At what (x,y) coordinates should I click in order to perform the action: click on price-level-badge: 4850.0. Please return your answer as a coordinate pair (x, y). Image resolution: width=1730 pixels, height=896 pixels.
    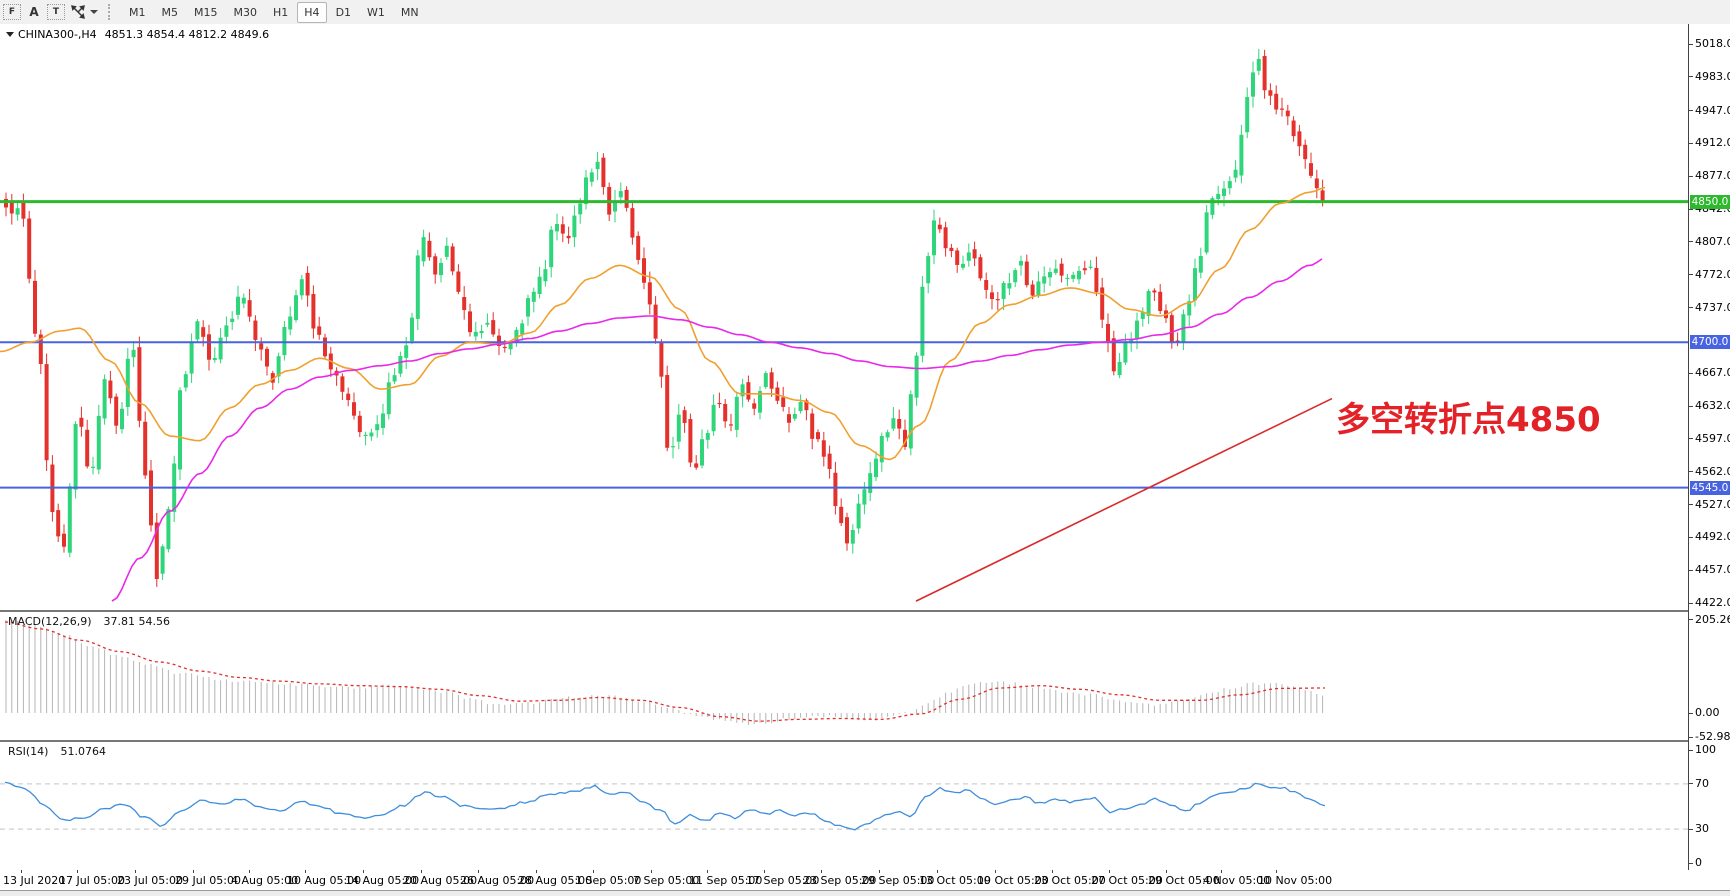
    Looking at the image, I should click on (1710, 201).